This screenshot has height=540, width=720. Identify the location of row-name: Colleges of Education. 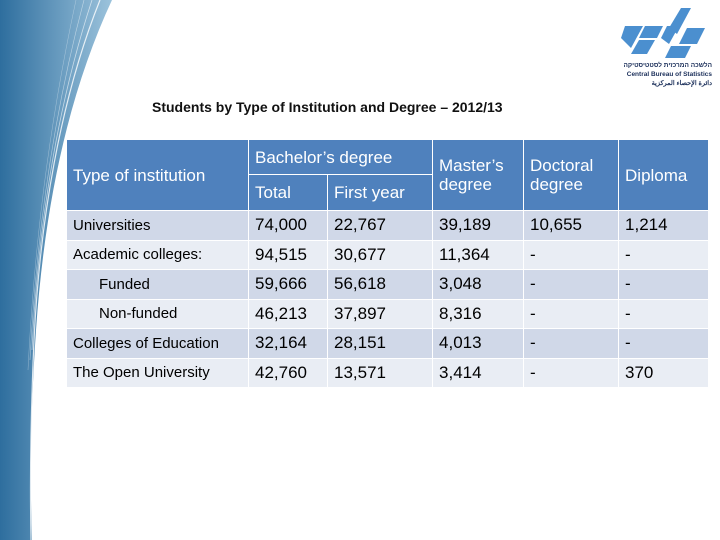
(157, 343).